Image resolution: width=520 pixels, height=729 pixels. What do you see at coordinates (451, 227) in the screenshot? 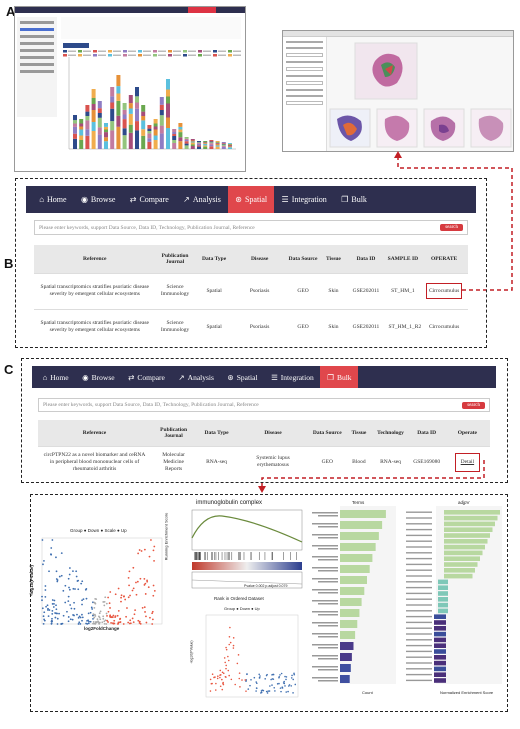
I see `panel-b-search-button: search` at bounding box center [451, 227].